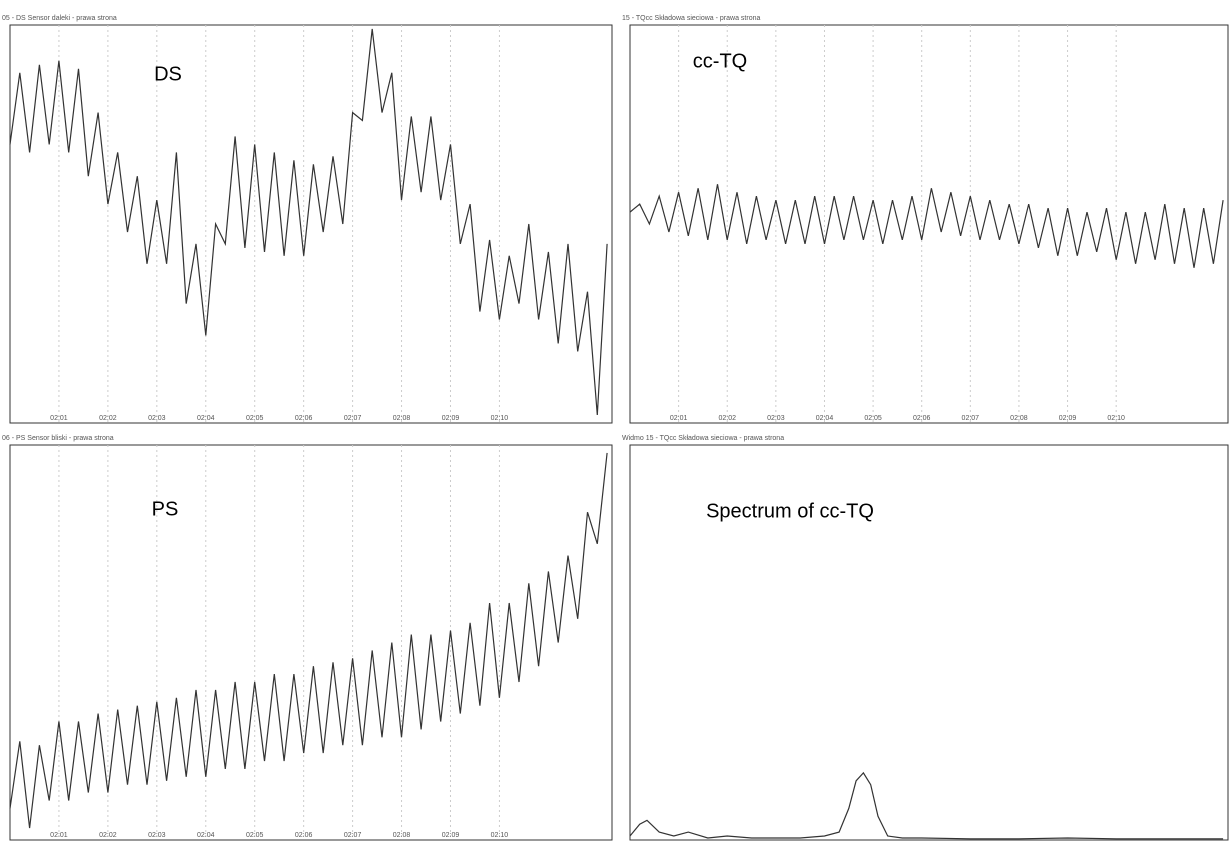 The image size is (1231, 843). Describe the element at coordinates (59, 18) in the screenshot. I see `panel-title: 05 - DS Sensor daleki - prawa strona` at that location.